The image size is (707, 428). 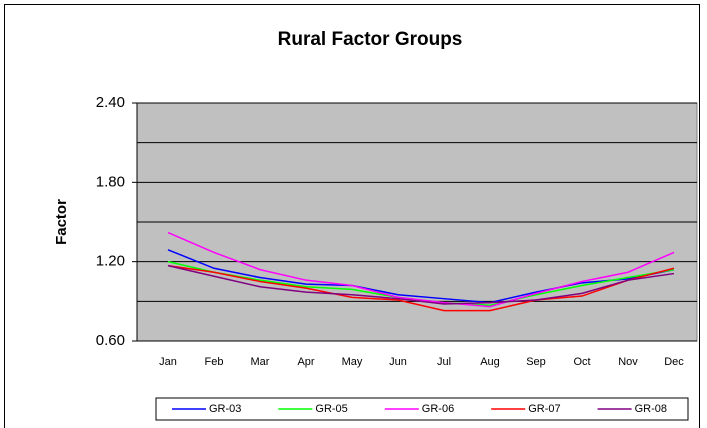 I want to click on x-tick-label: Feb, so click(x=214, y=362).